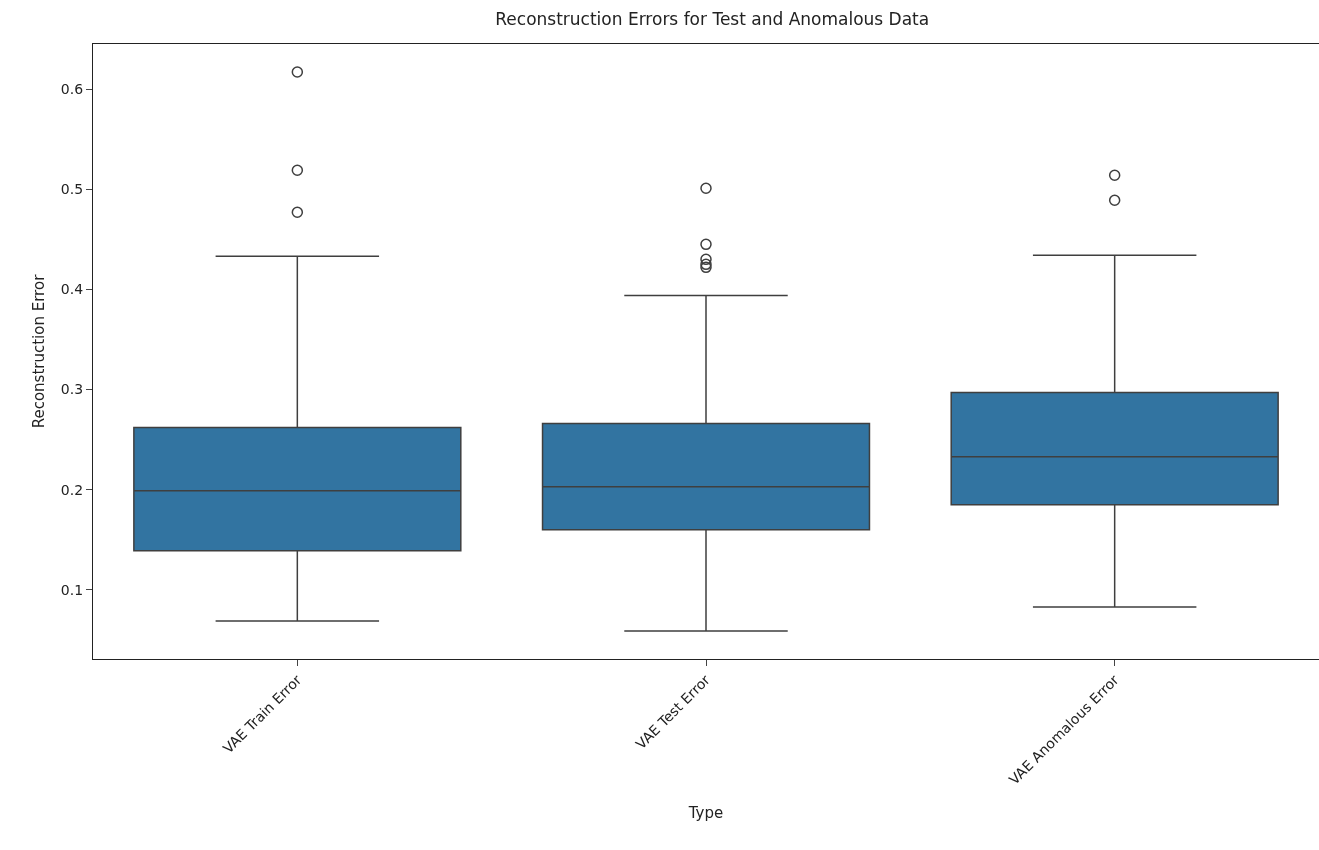 This screenshot has width=1319, height=850. What do you see at coordinates (39, 351) in the screenshot?
I see `y-axis-title: Reconstruction Error` at bounding box center [39, 351].